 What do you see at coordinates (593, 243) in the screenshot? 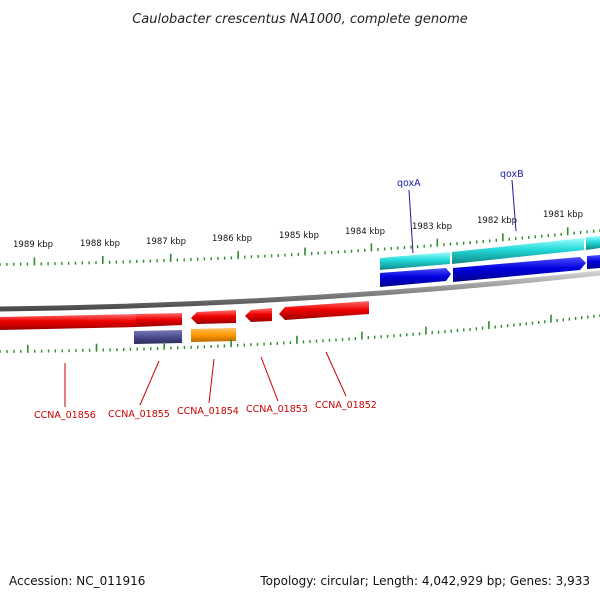
I see `forward-feature-next` at bounding box center [593, 243].